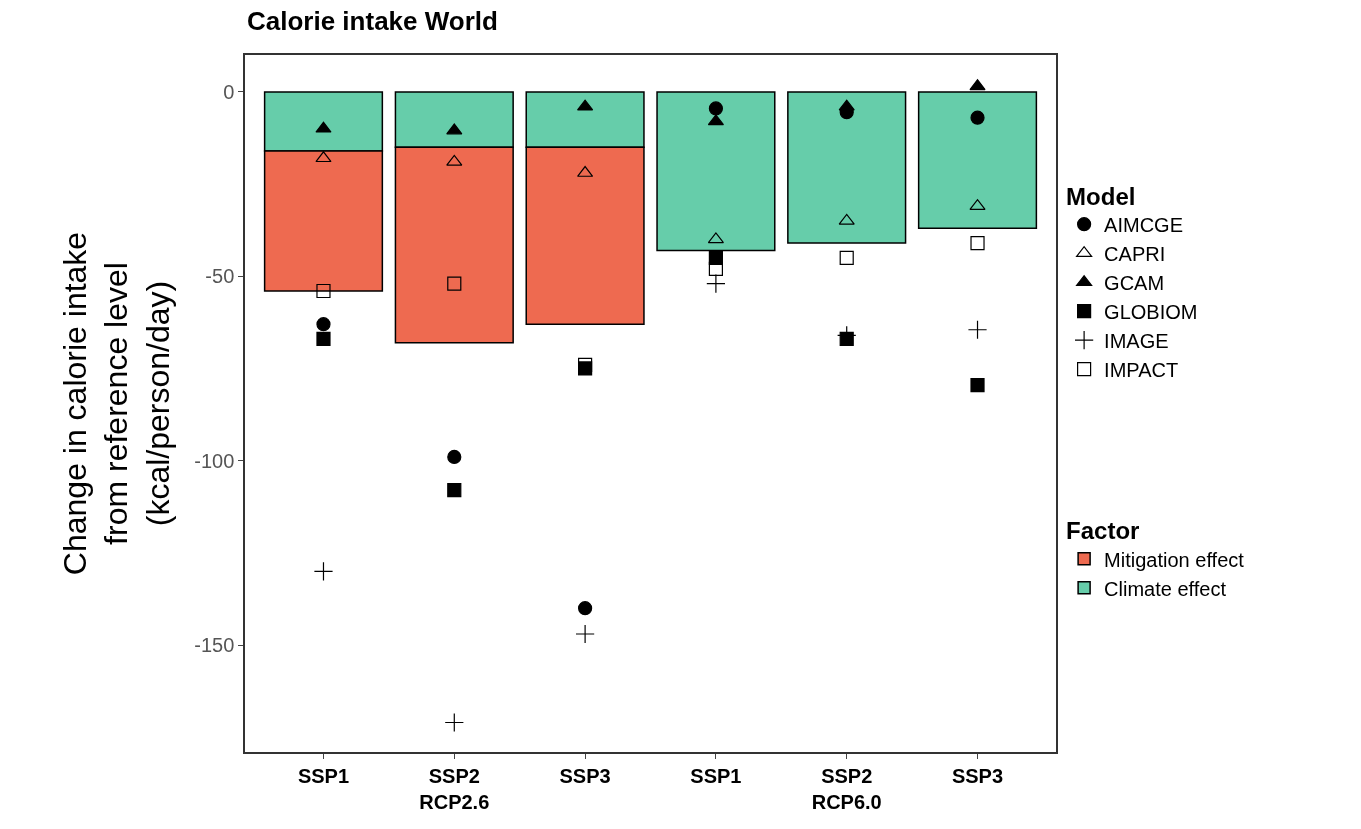 The height and width of the screenshot is (829, 1361). What do you see at coordinates (1134, 282) in the screenshot?
I see `legend-label: GCAM` at bounding box center [1134, 282].